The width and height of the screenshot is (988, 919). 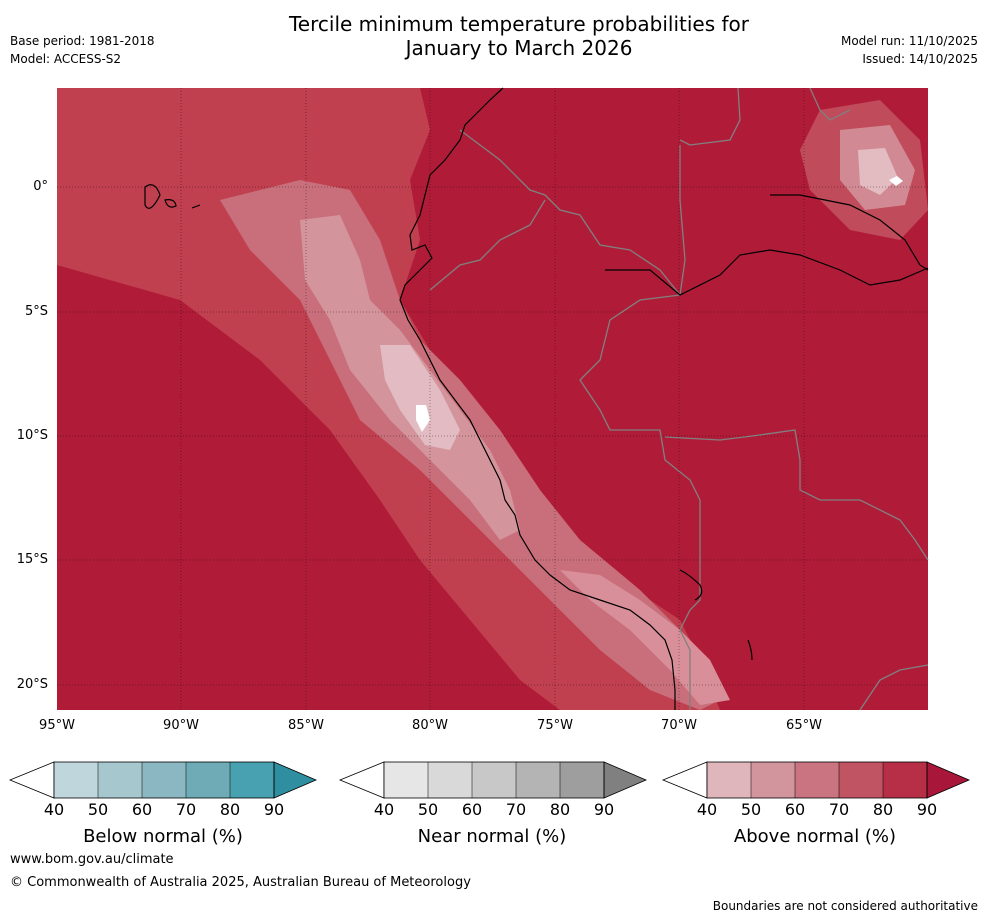 I want to click on above-outline, so click(x=817, y=780).